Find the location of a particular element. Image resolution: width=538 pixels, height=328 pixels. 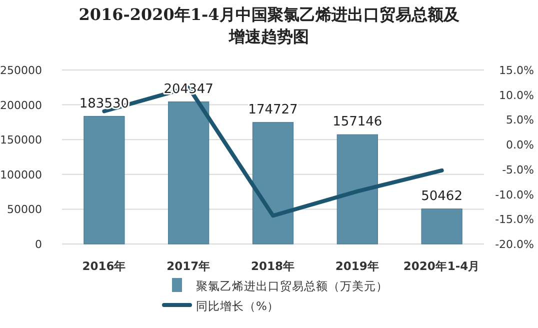

data-label: 183530 is located at coordinates (104, 104).